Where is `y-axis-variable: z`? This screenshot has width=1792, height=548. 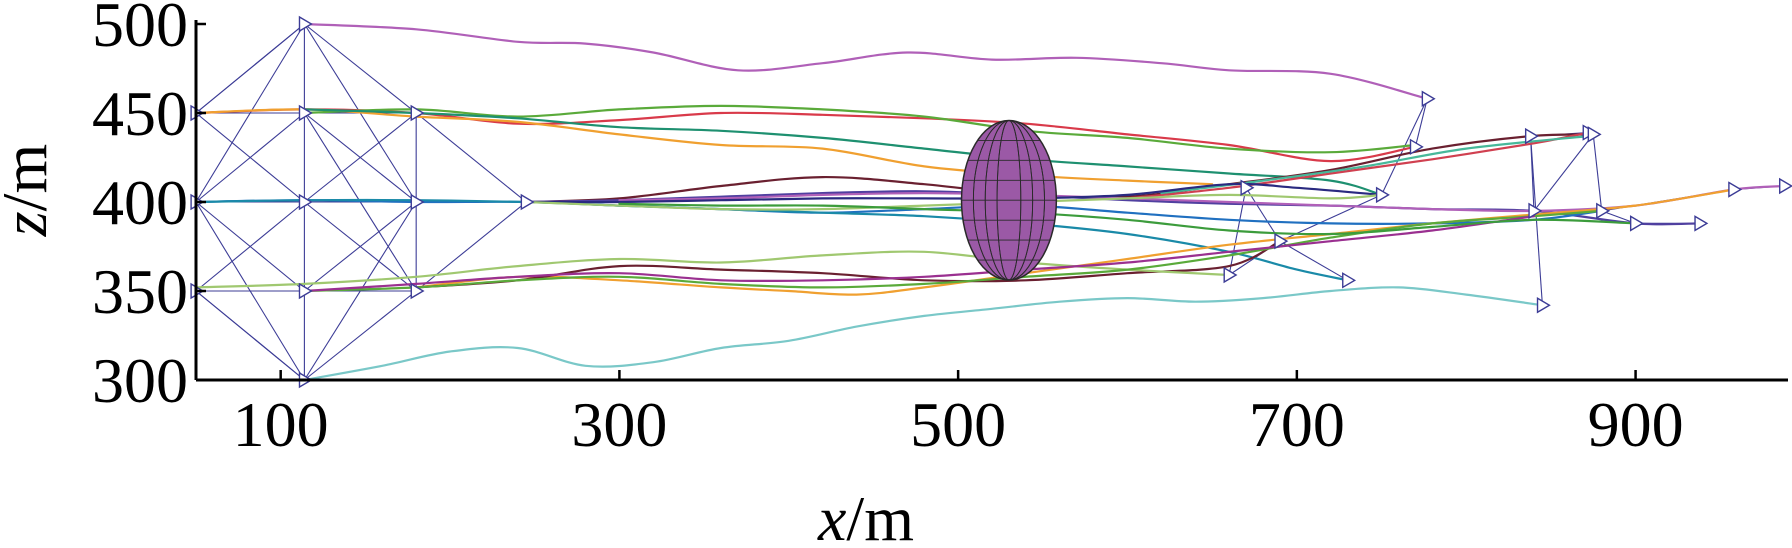 y-axis-variable: z is located at coordinates (30, 224).